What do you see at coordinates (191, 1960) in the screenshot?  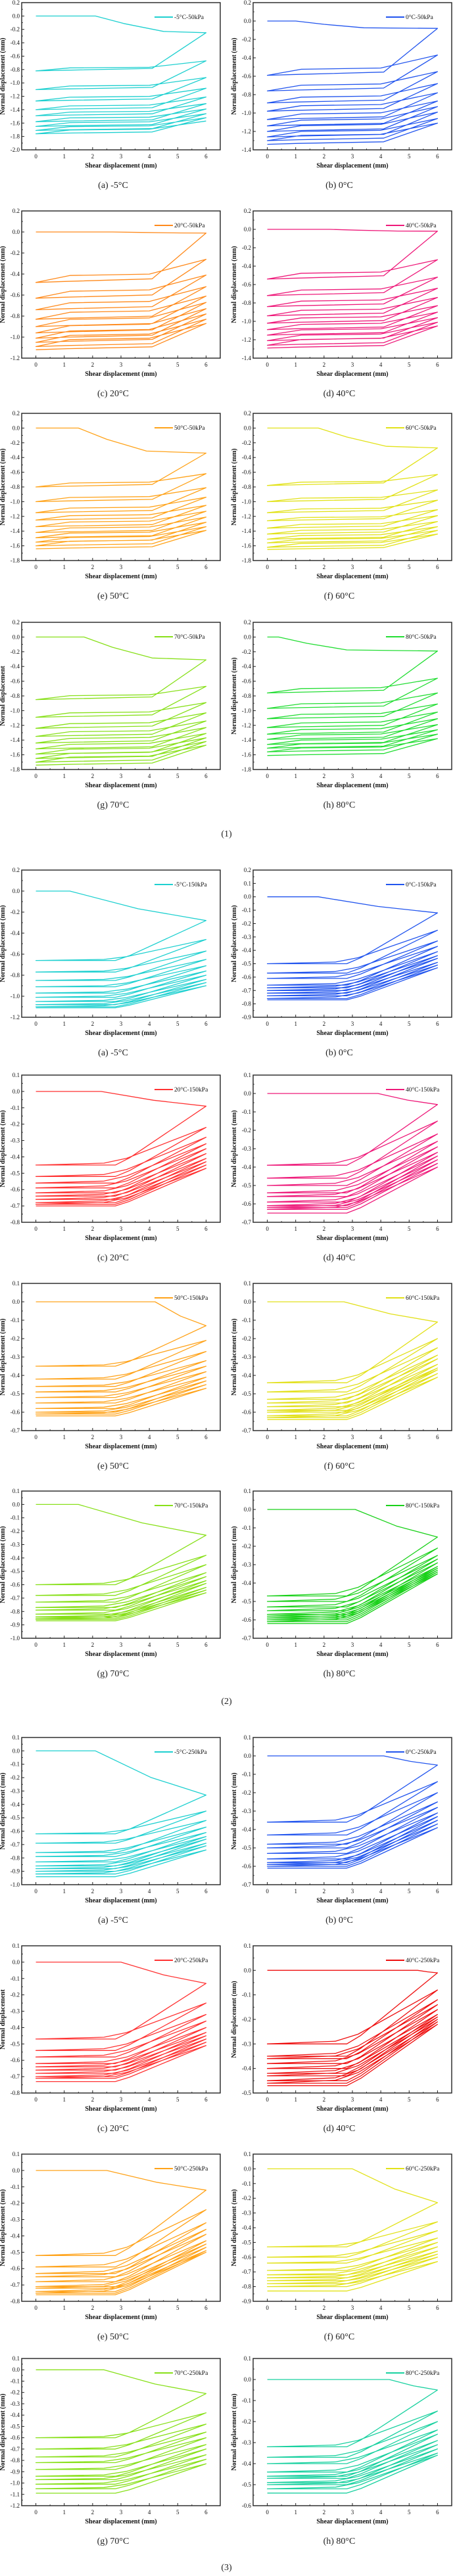 I see `legend-label: 20°C-250kPa` at bounding box center [191, 1960].